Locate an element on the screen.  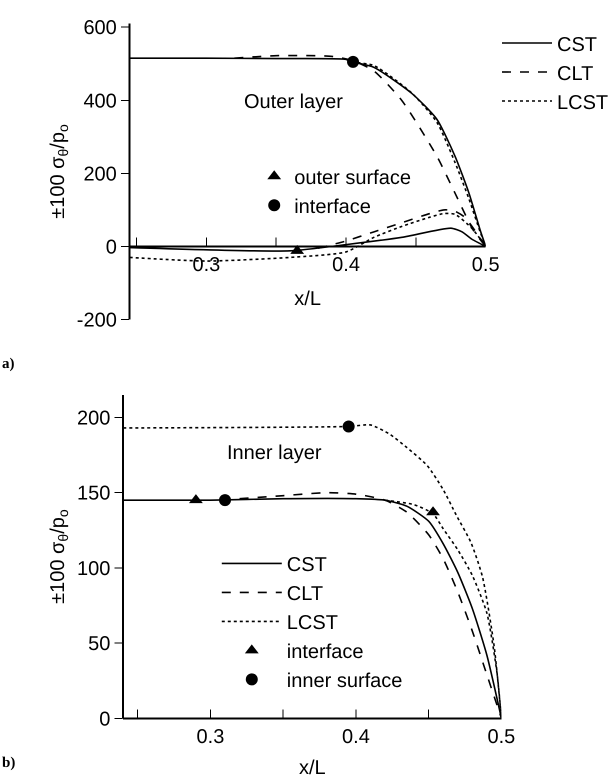
annotation: Outer layer is located at coordinates (294, 102).